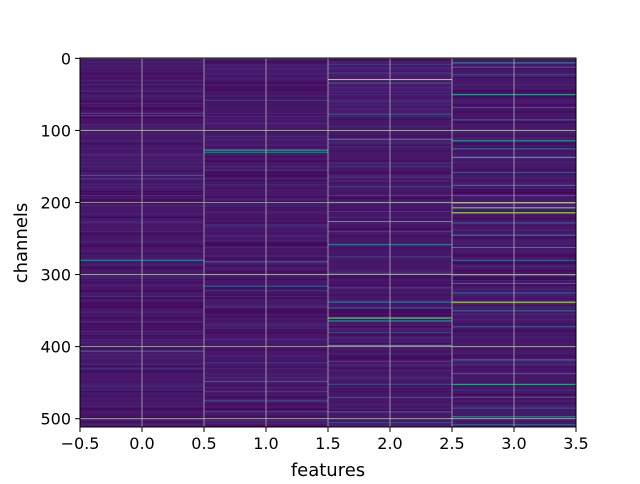 The image size is (640, 484). What do you see at coordinates (55, 347) in the screenshot?
I see `y-tick-label: 400` at bounding box center [55, 347].